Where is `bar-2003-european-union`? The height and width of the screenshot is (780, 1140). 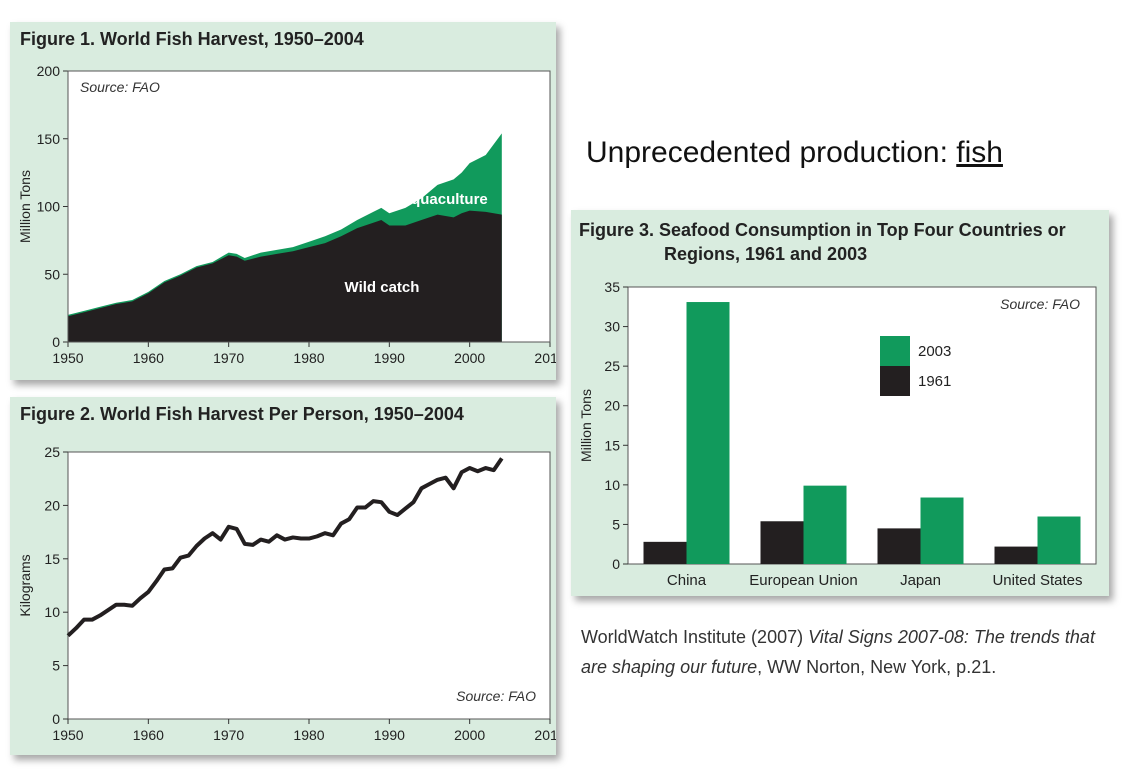
bar-2003-european-union is located at coordinates (825, 524).